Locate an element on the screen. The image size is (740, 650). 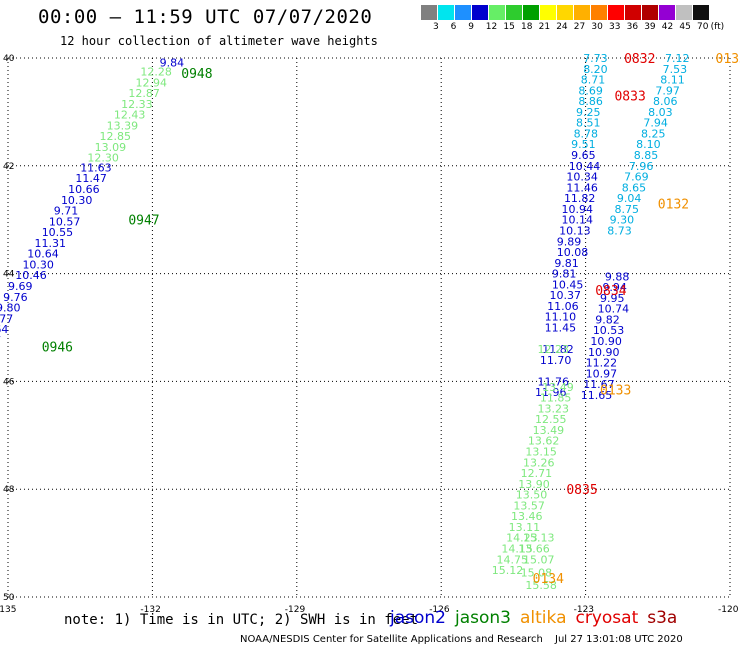
wave-height-value: 8.69 is located at coordinates (590, 90).